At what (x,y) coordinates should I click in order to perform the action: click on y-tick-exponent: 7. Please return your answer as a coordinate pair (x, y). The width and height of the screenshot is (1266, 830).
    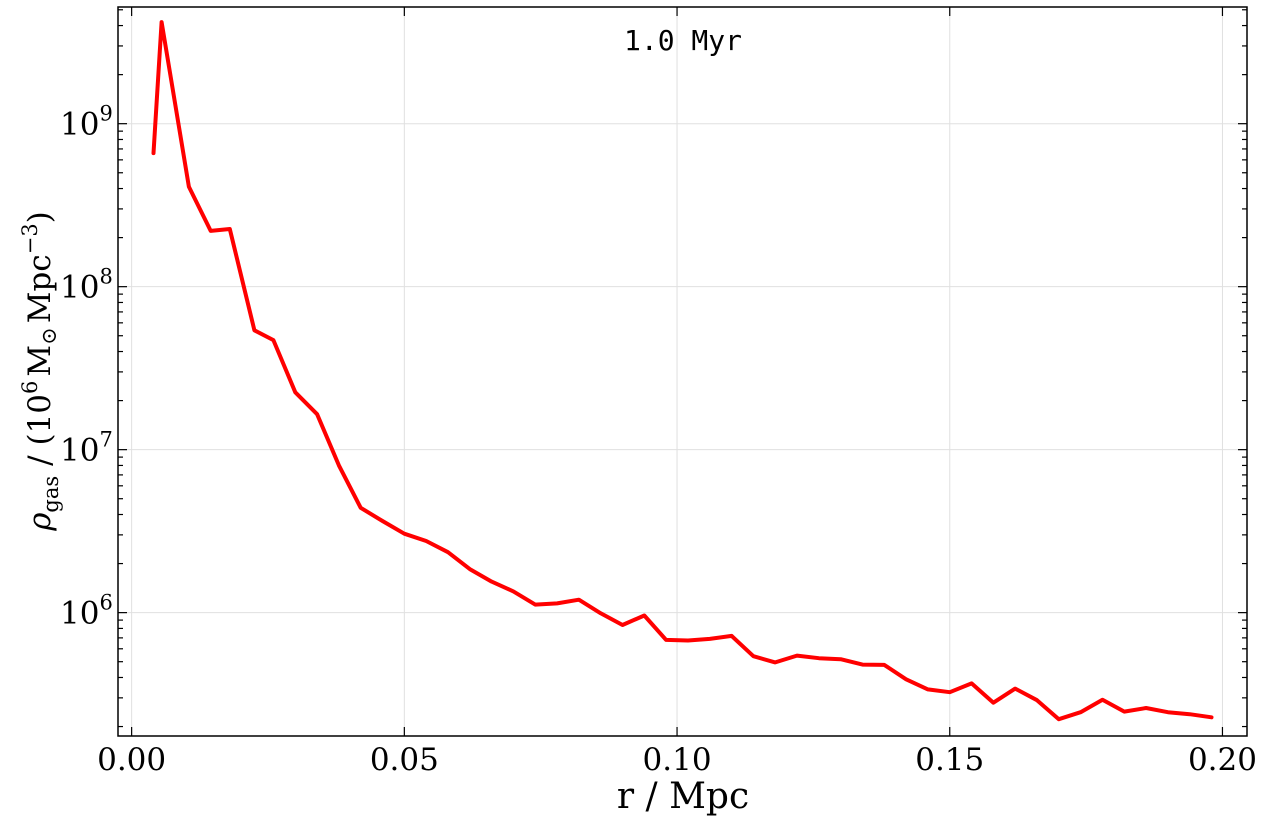
    Looking at the image, I should click on (105, 440).